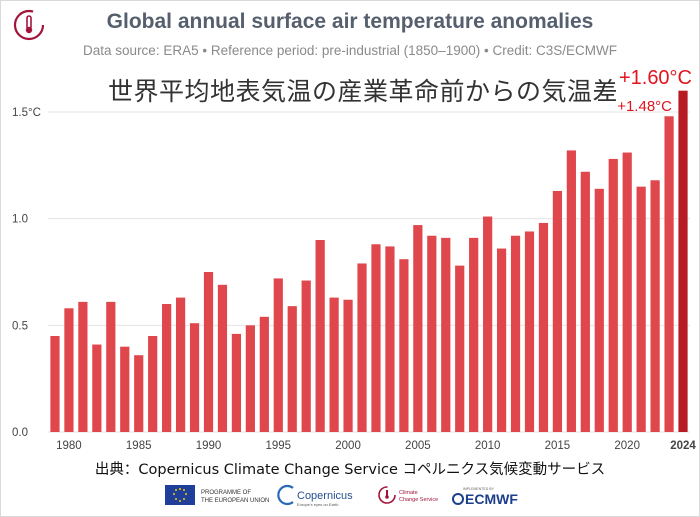  Describe the element at coordinates (348, 446) in the screenshot. I see `x-tick-label: 2000` at that location.